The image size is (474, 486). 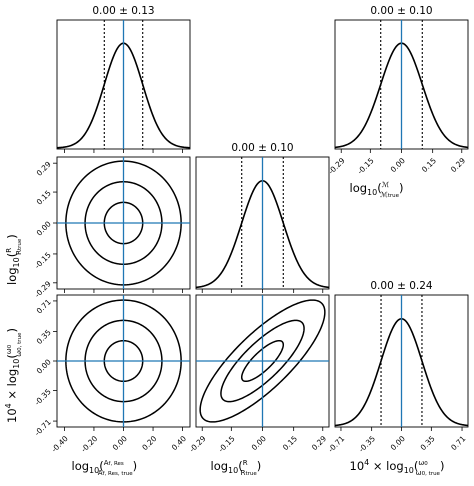 I want to click on x-axis-label-logR: log10(R Rtrue), so click(x=236, y=468).